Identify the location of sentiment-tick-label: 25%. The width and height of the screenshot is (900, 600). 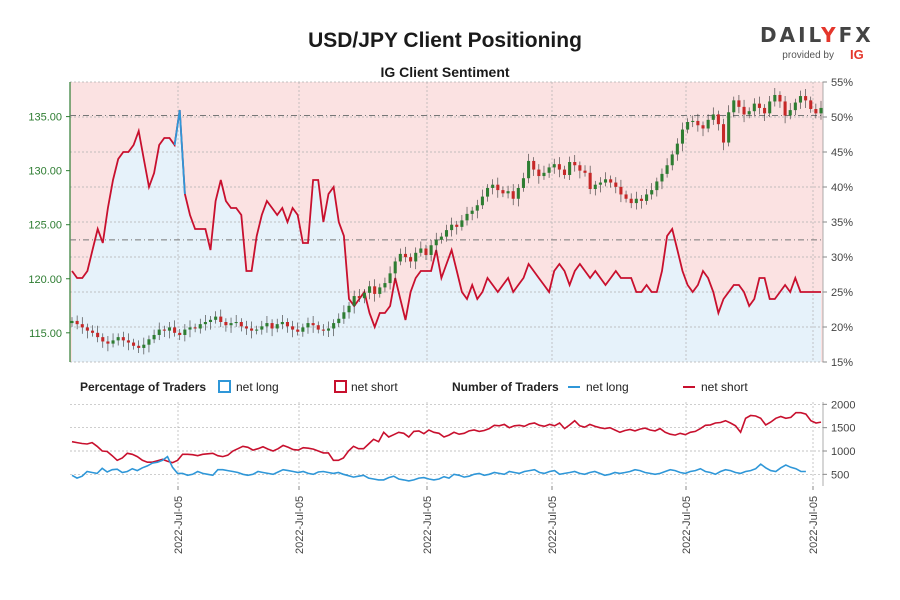
(842, 293).